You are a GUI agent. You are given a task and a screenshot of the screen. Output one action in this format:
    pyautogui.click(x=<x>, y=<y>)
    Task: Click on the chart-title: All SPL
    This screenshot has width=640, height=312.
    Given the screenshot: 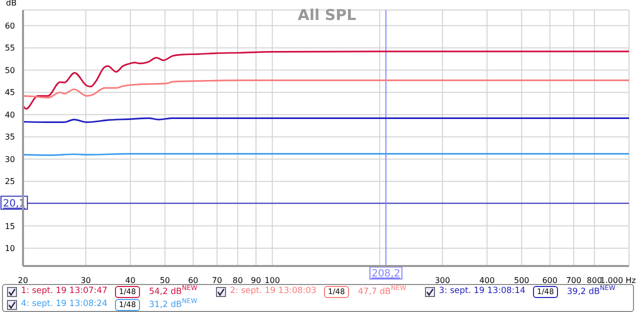 What is the action you would take?
    pyautogui.click(x=327, y=15)
    